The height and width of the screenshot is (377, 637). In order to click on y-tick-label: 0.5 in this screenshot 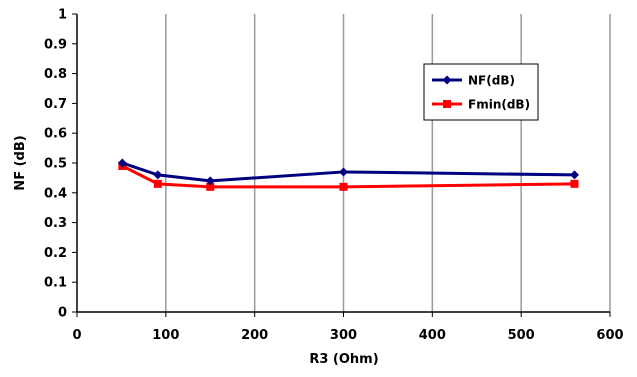, I will do `click(55, 164)`.